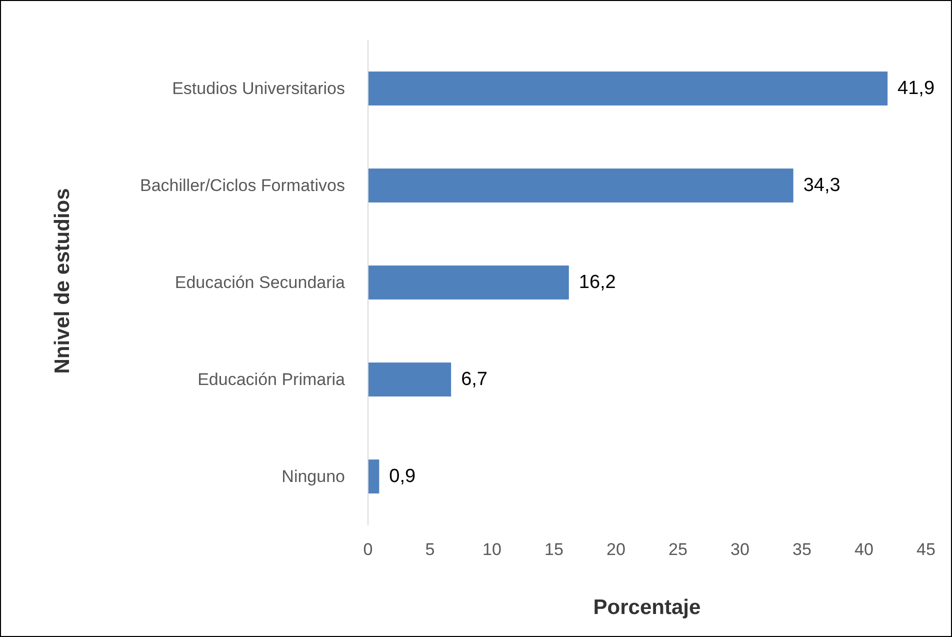 The image size is (952, 637). I want to click on data-label: 34,3, so click(821, 185).